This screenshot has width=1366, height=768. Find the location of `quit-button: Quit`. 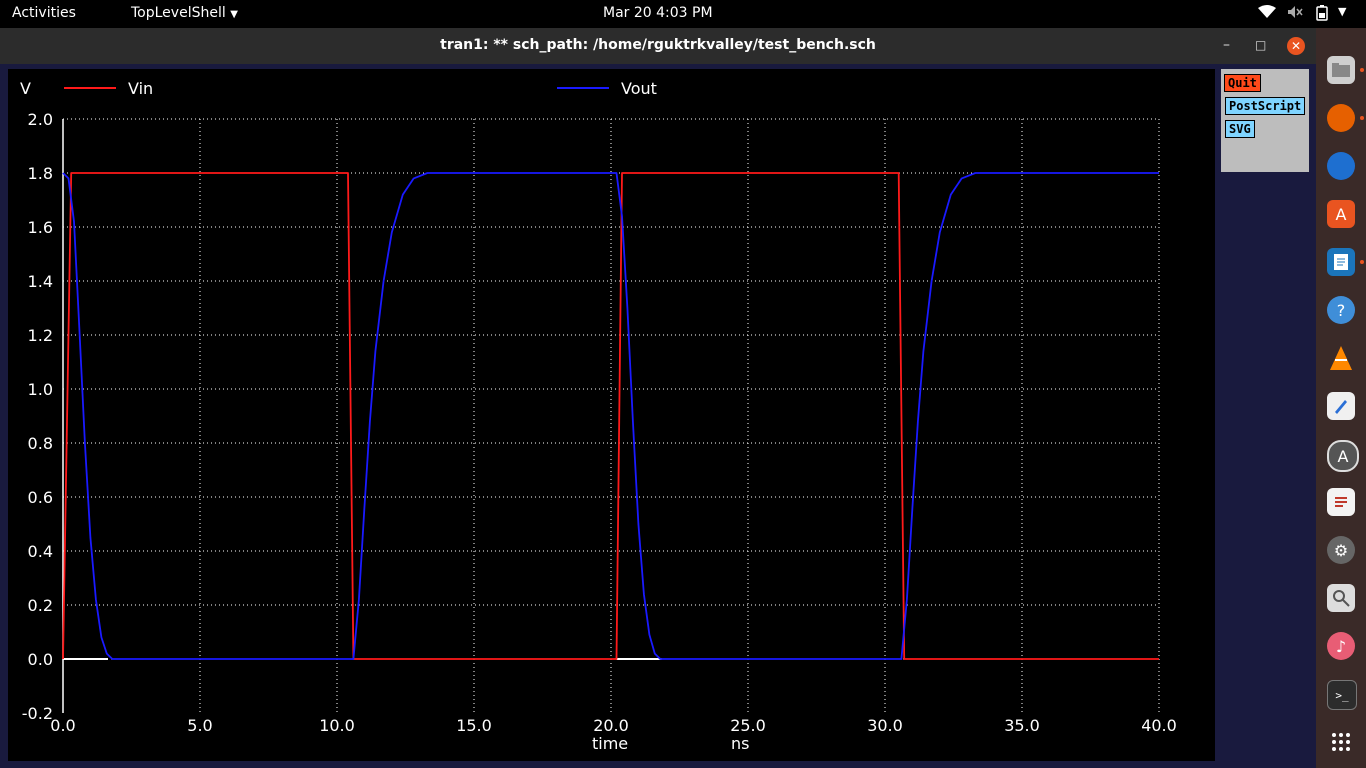

quit-button: Quit is located at coordinates (1242, 83).